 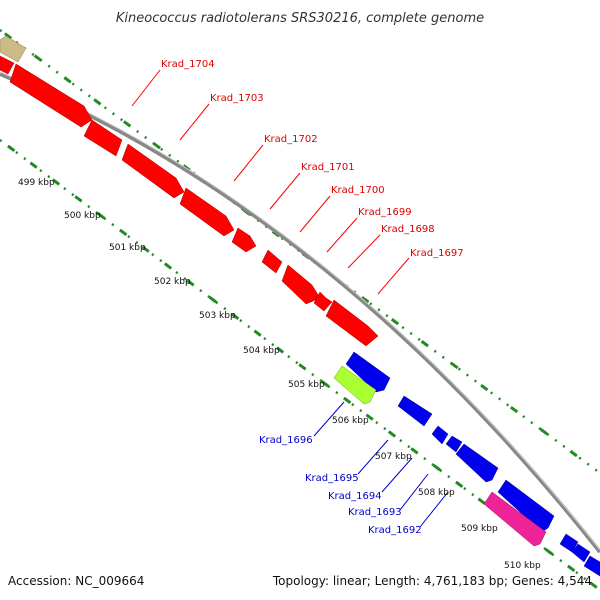 What do you see at coordinates (358, 190) in the screenshot?
I see `gene-label: Krad_1700` at bounding box center [358, 190].